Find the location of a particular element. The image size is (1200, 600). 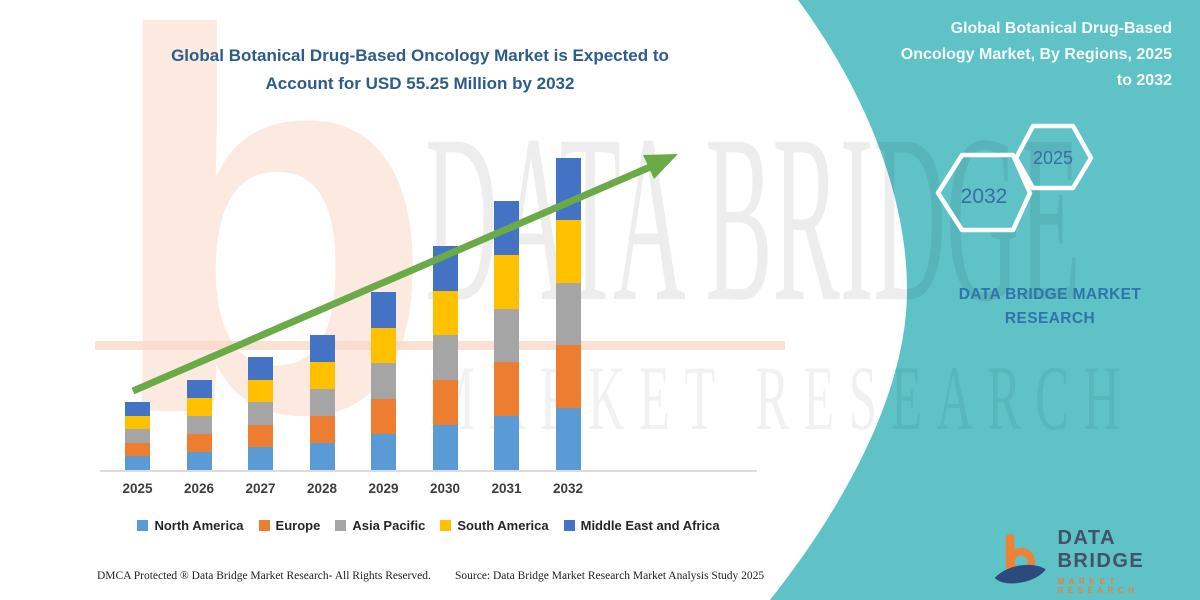

year-label-2026: 2026 is located at coordinates (199, 488).